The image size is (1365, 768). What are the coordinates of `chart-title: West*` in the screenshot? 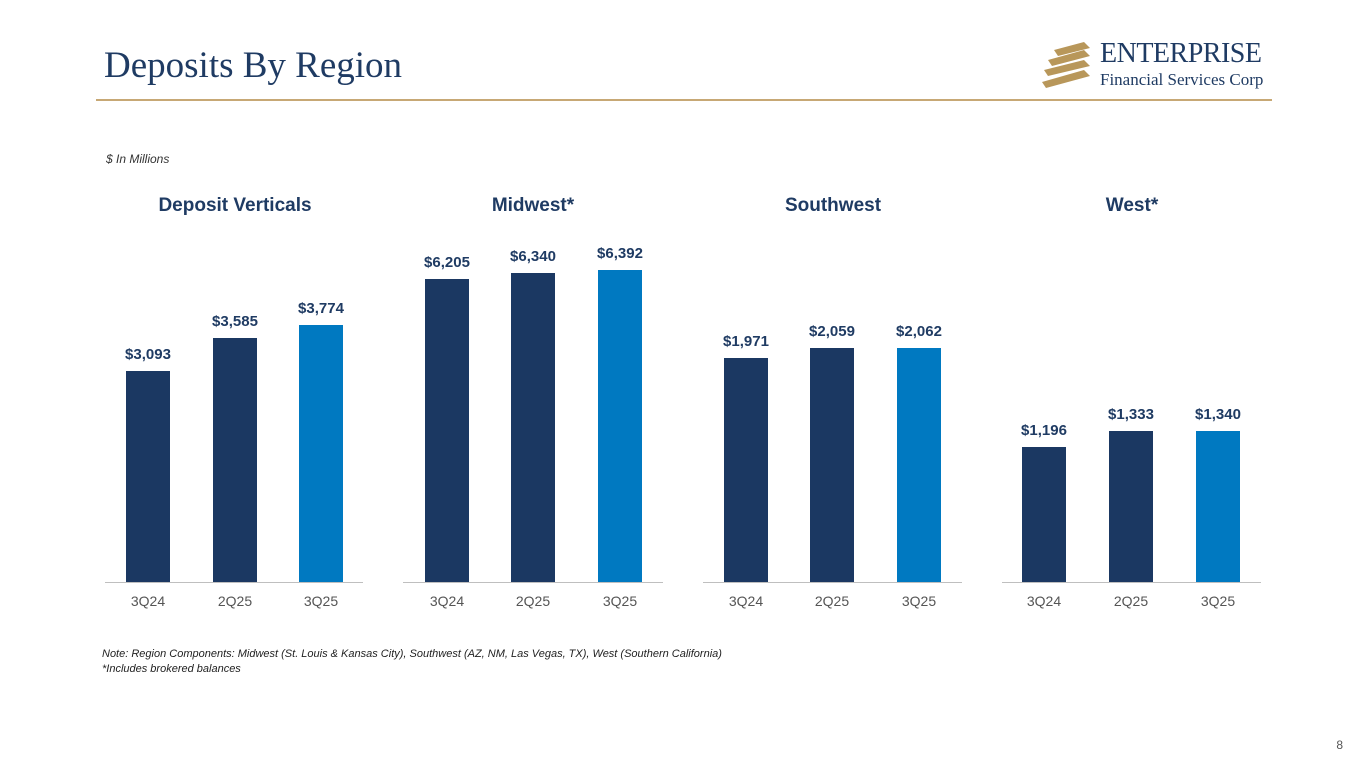 It's located at (1132, 205).